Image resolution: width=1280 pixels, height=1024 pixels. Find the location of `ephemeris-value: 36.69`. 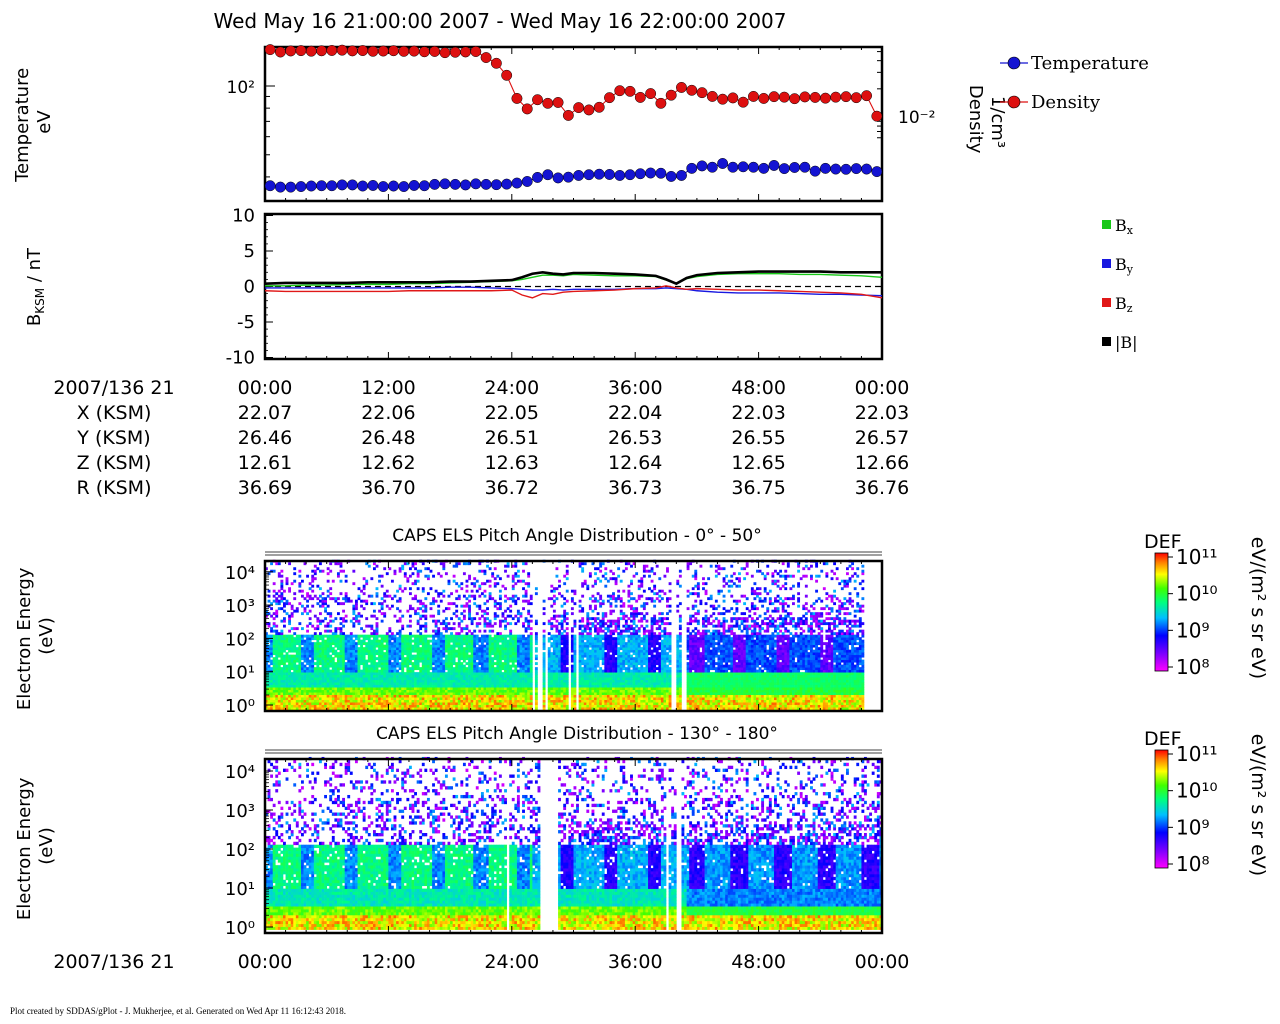

ephemeris-value: 36.69 is located at coordinates (265, 488).